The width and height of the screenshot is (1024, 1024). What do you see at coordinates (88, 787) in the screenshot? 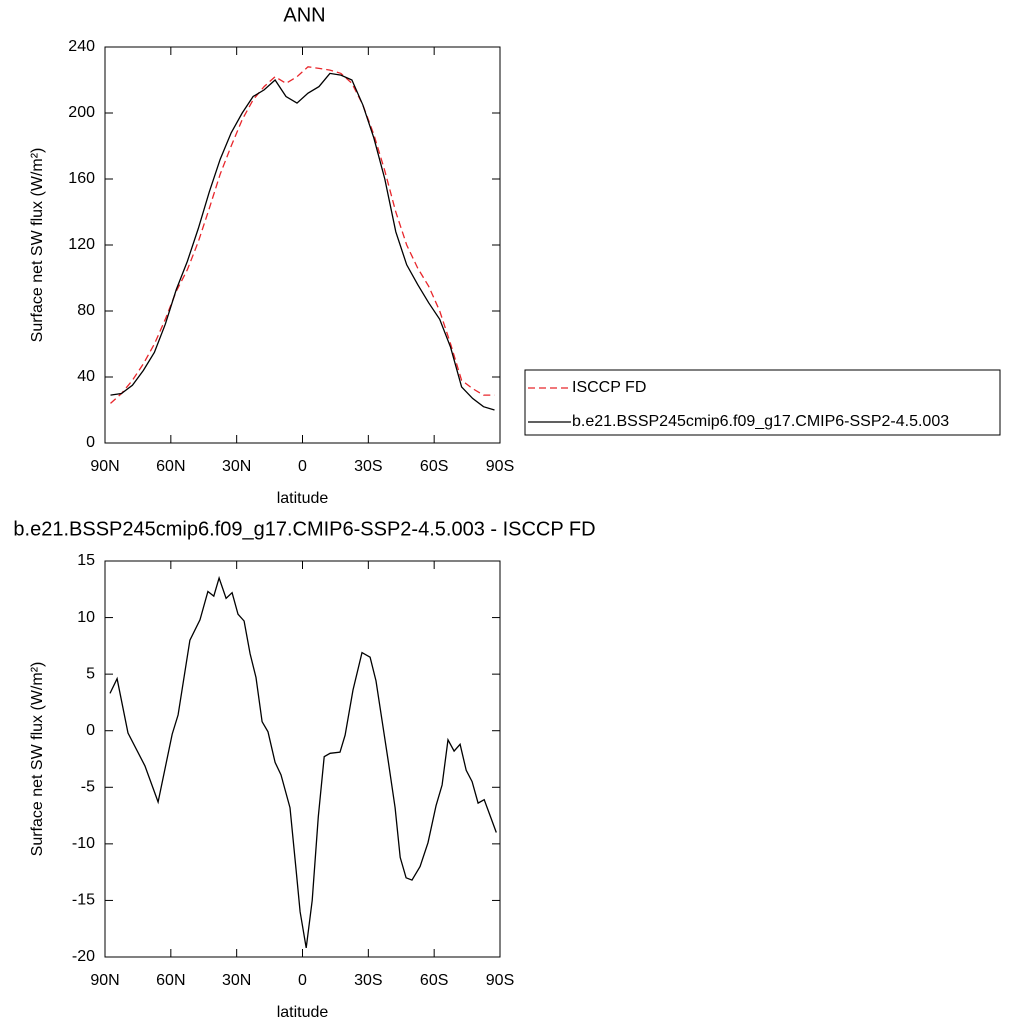
I see `y-tick-label: -5` at bounding box center [88, 787].